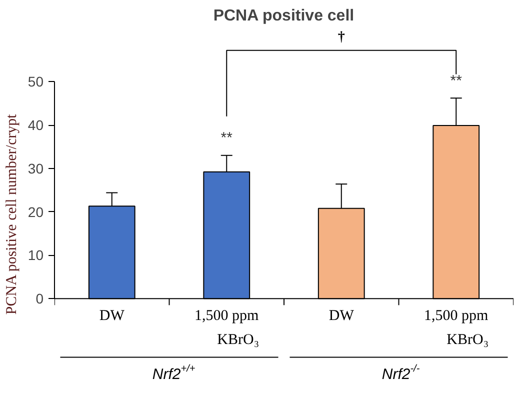 The height and width of the screenshot is (398, 518). Describe the element at coordinates (401, 374) in the screenshot. I see `text: Nrf2-/-` at that location.